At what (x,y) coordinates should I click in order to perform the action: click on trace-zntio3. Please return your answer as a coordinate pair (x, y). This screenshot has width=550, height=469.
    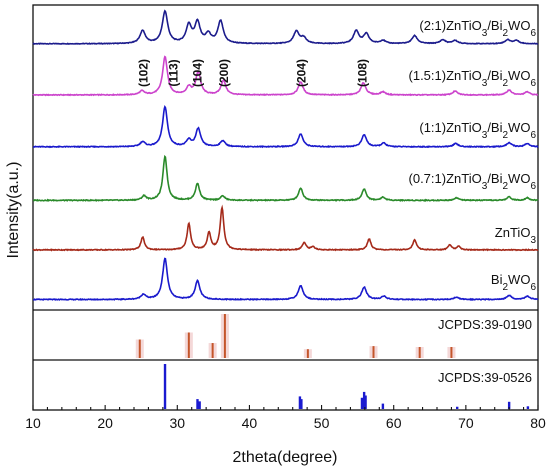
    Looking at the image, I should click on (285, 228).